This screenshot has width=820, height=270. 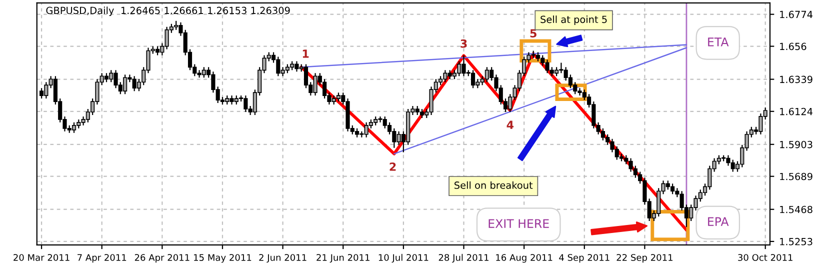 I want to click on y-tick-label: 1.656, so click(x=793, y=46).